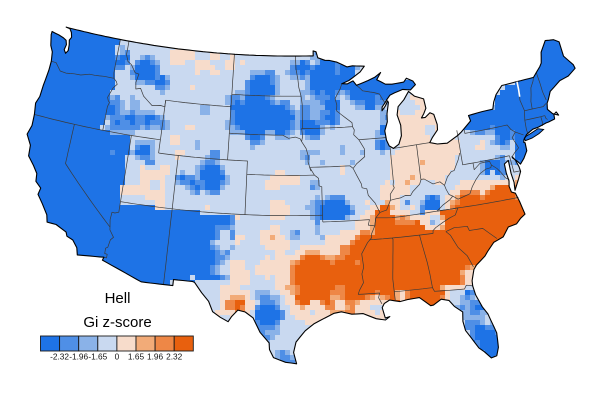  What do you see at coordinates (78, 357) in the screenshot?
I see `svg-text: -1.96` at bounding box center [78, 357].